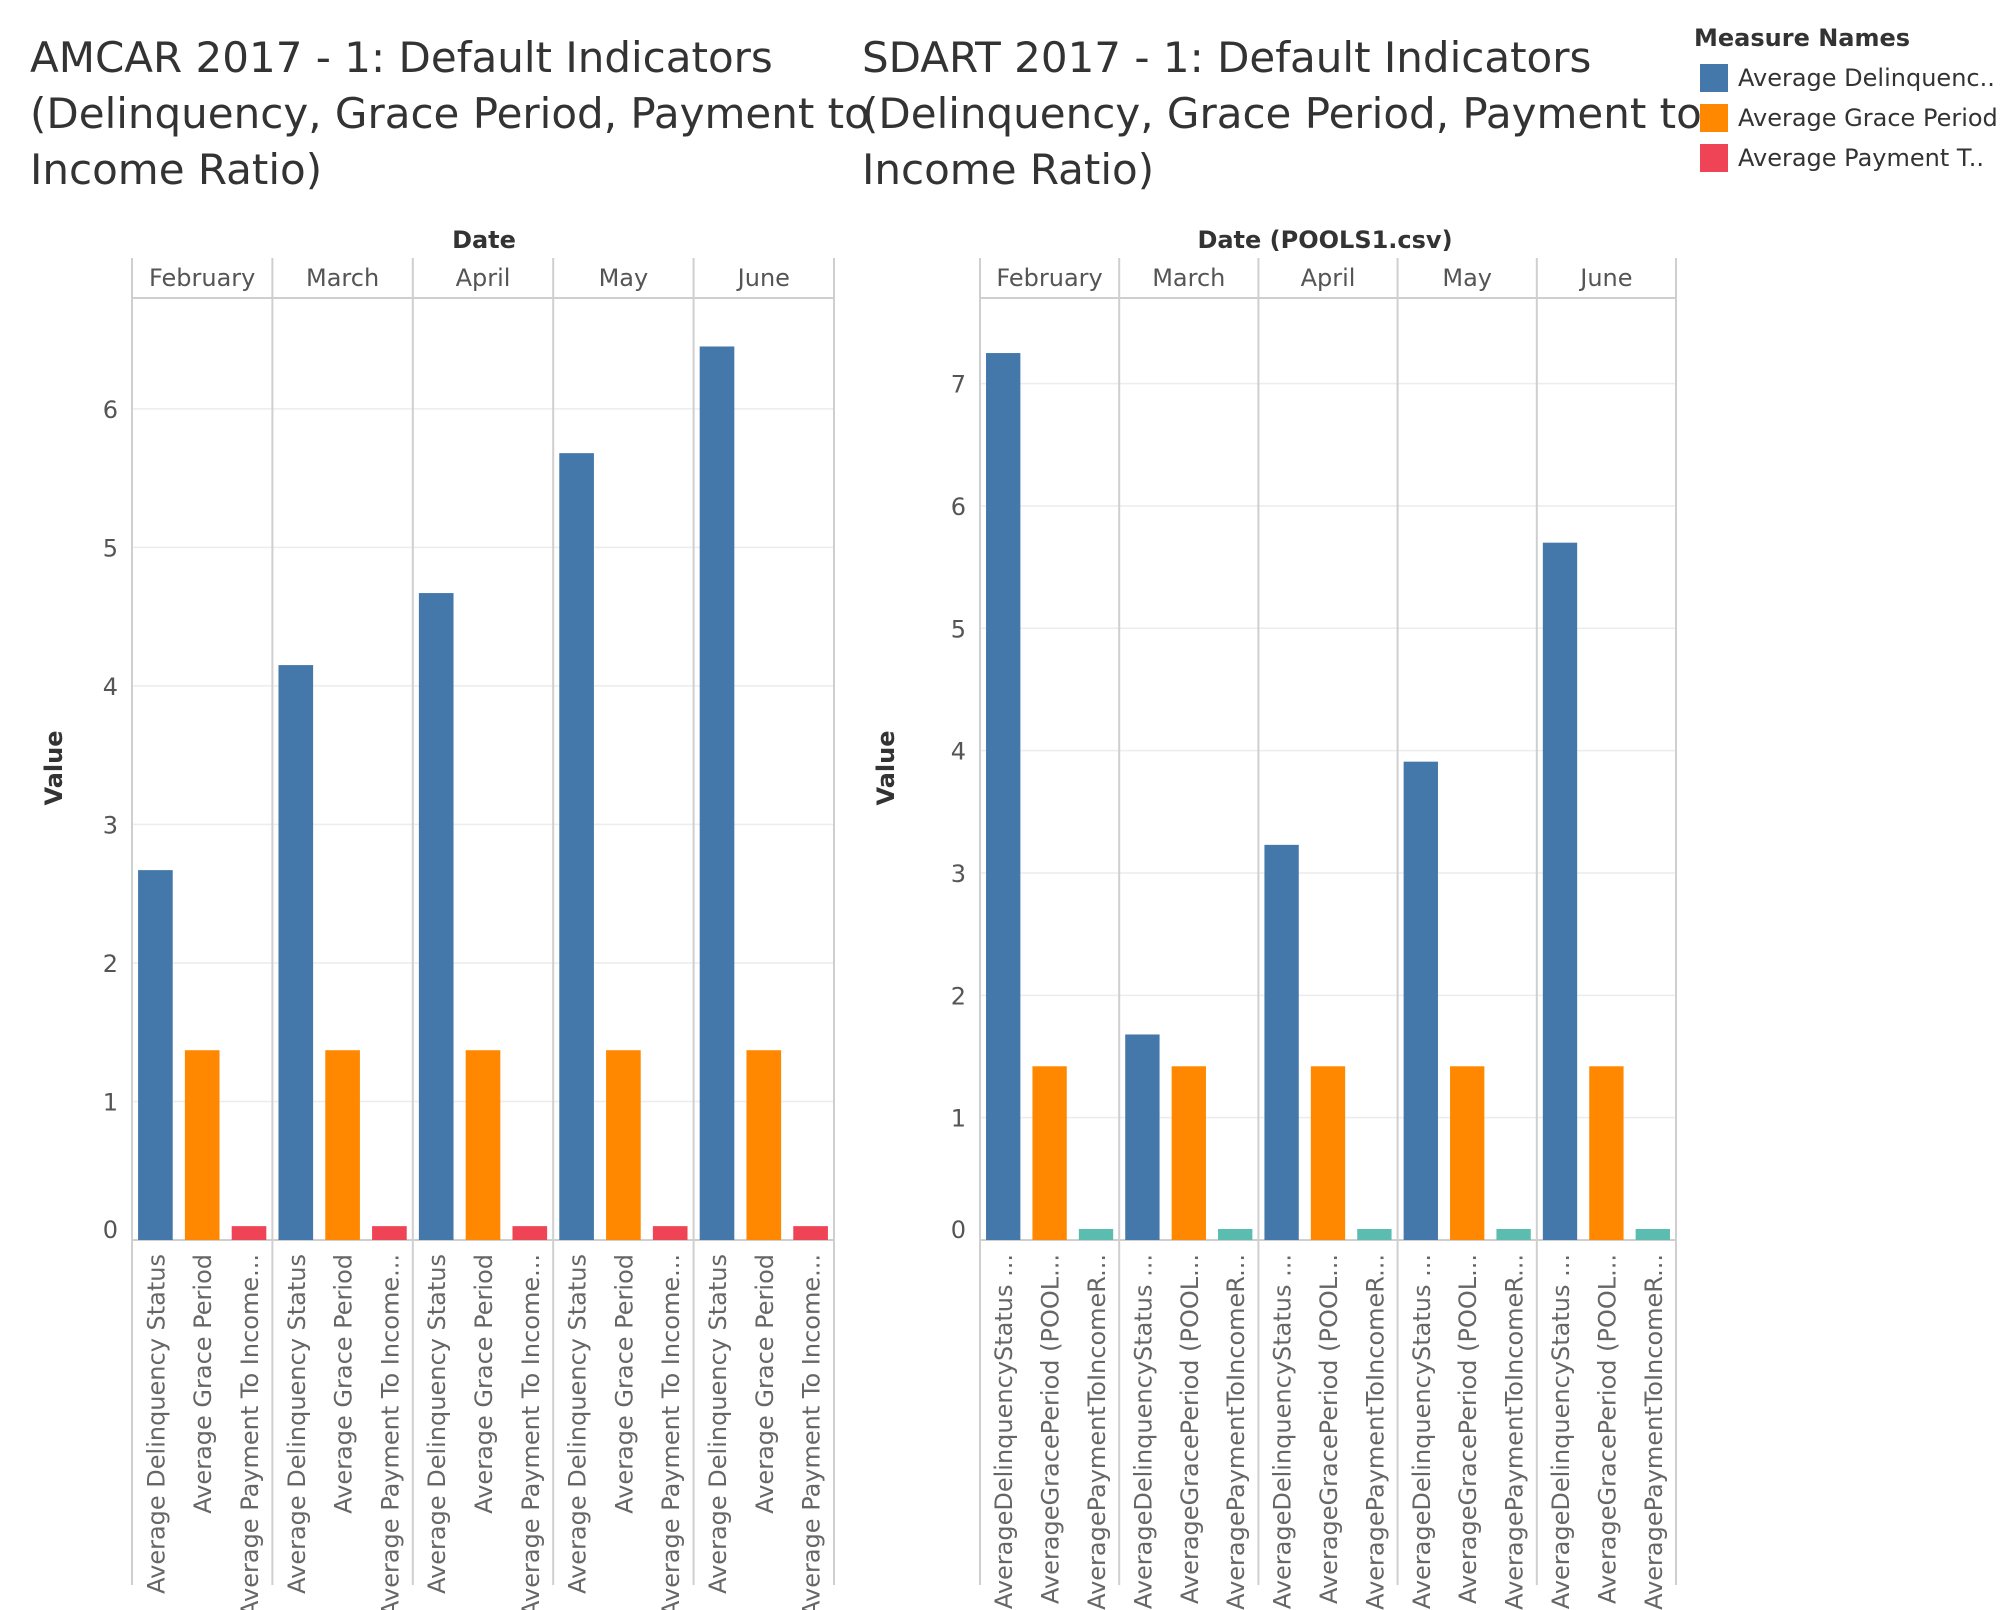  Describe the element at coordinates (450, 113) in the screenshot. I see `amcar-title-line-2: (Delinquency, Grace Period, Payment to` at that location.